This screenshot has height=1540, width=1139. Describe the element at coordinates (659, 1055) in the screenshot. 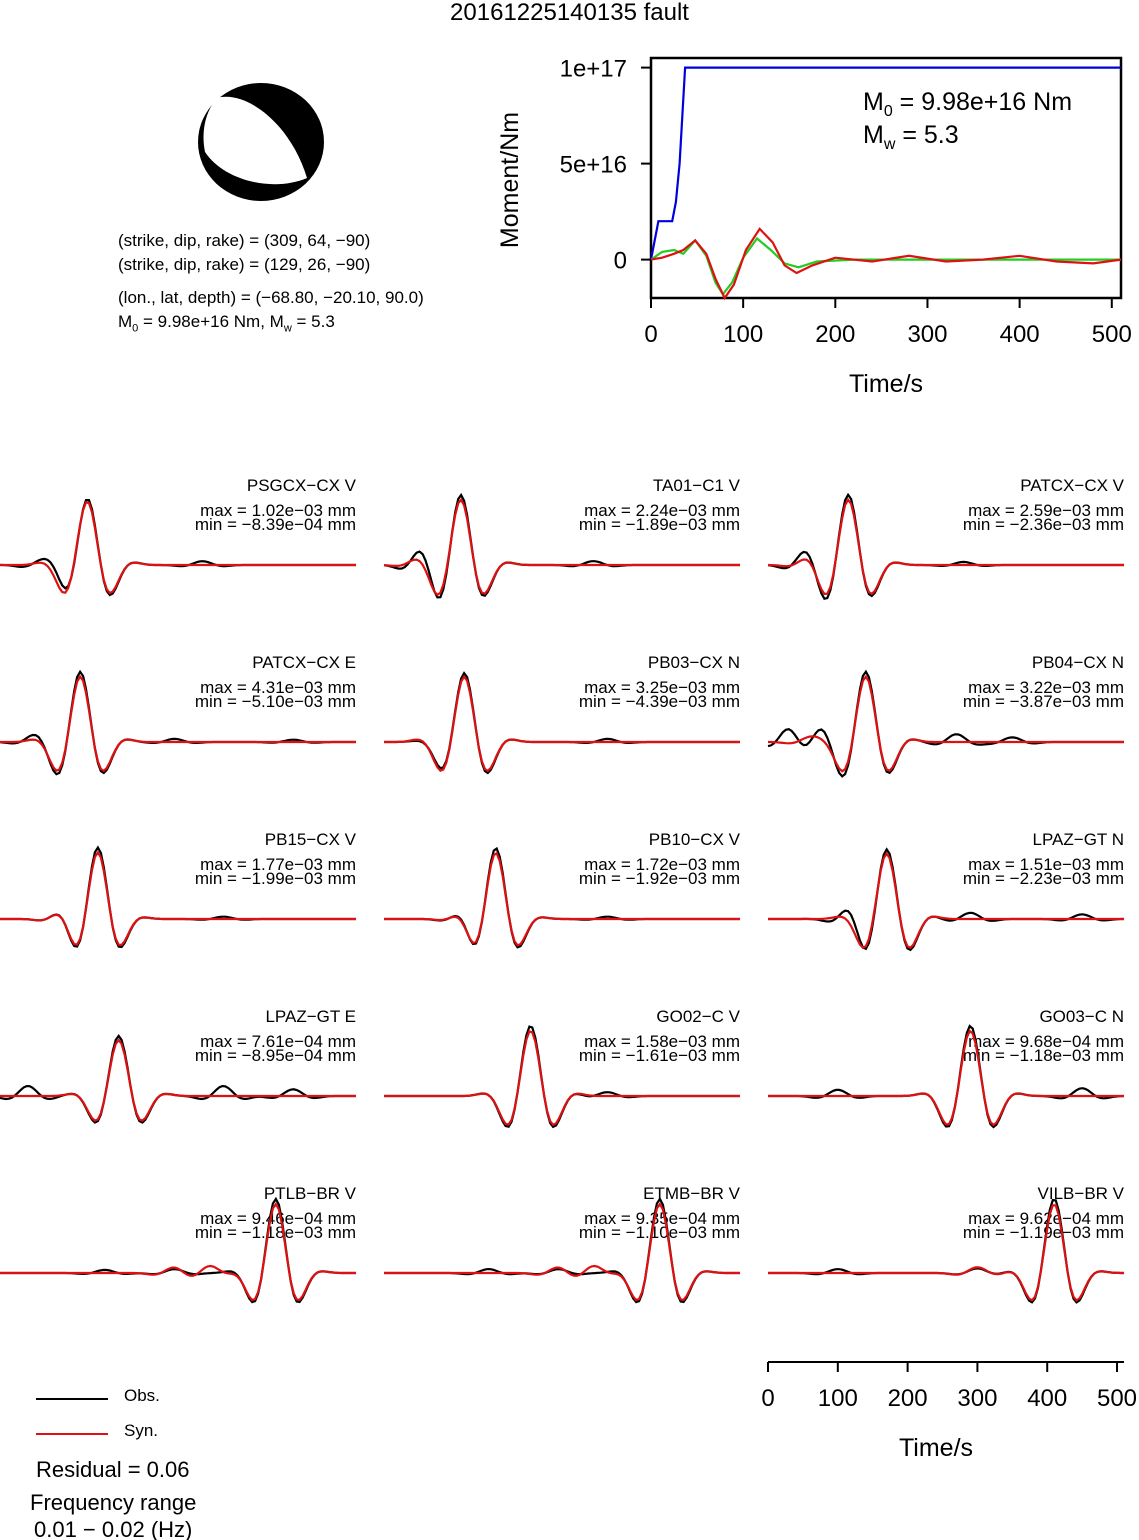

I see `station-min: min = −1.61e−03 mm` at that location.